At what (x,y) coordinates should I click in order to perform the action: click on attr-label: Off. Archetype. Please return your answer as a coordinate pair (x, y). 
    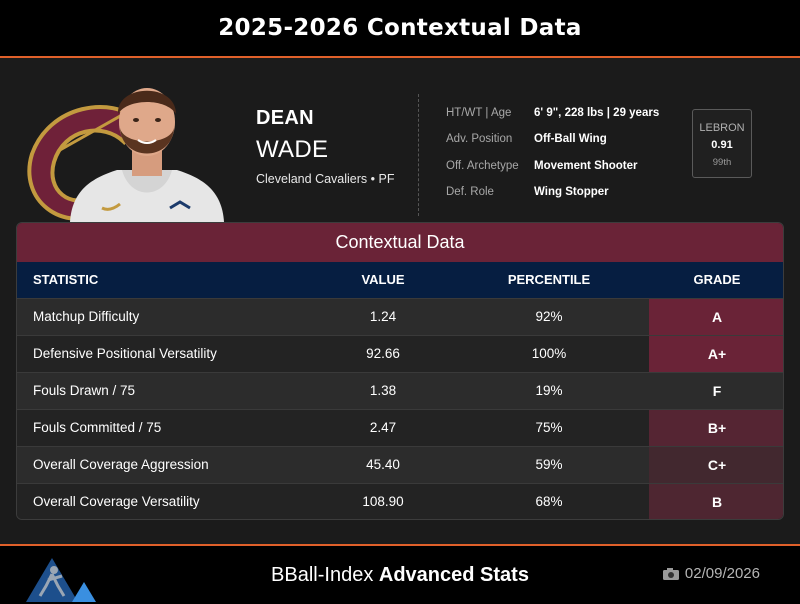
    Looking at the image, I should click on (482, 165).